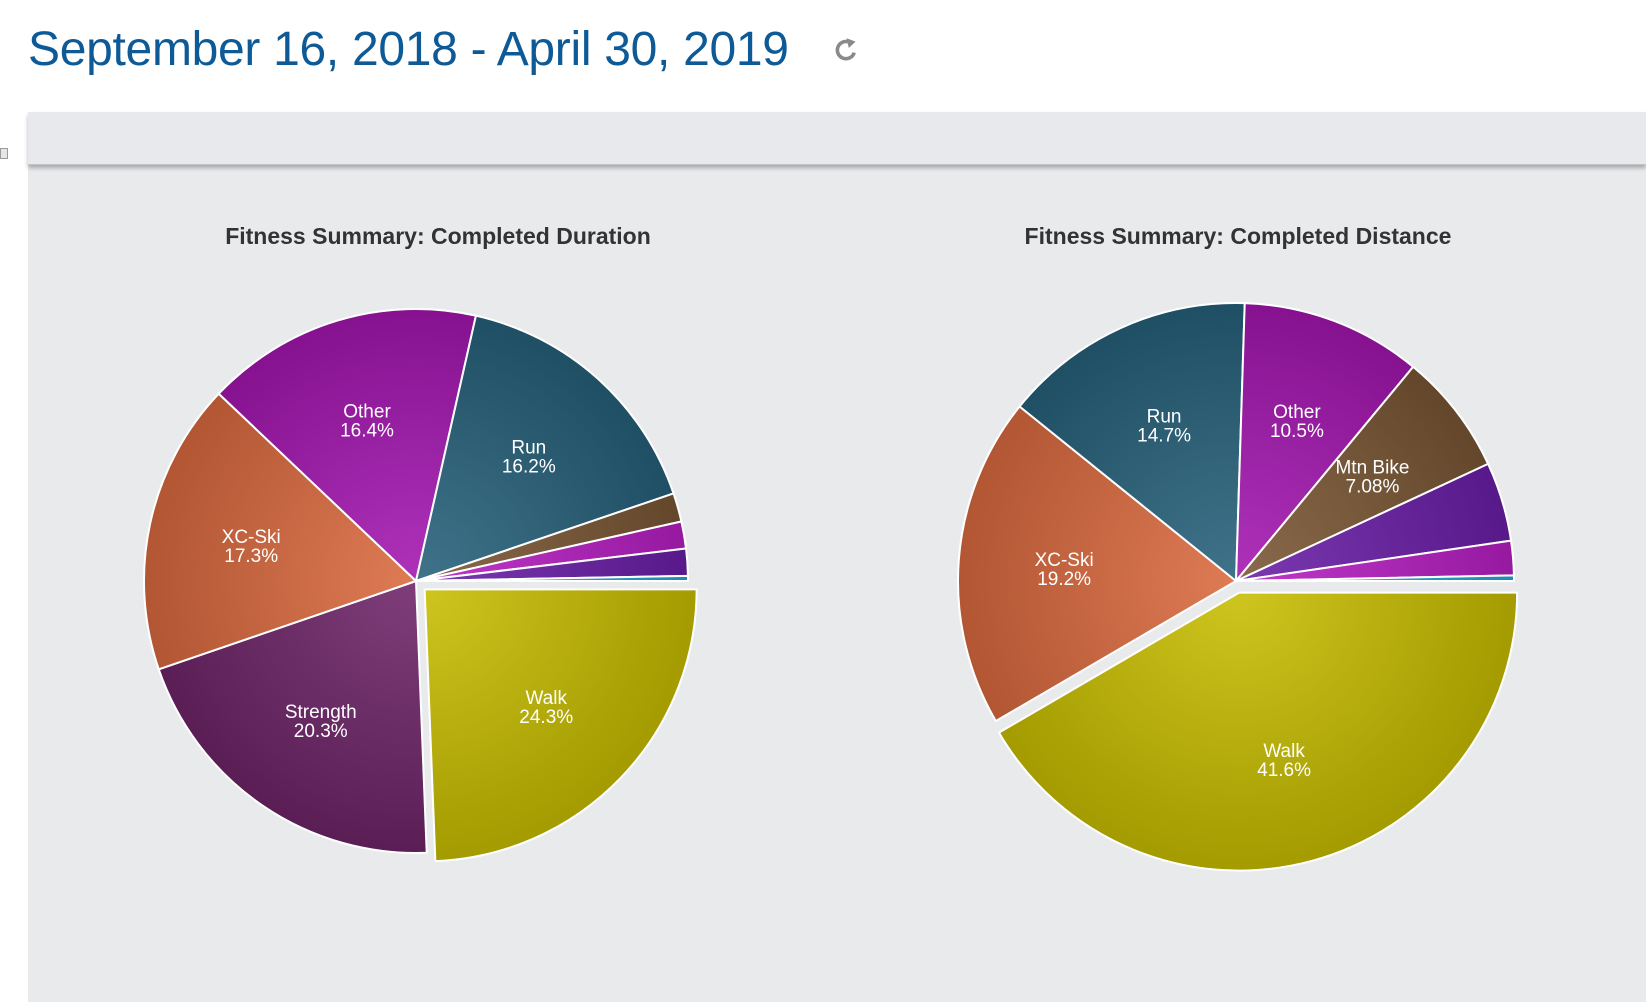 This screenshot has height=1002, width=1646. I want to click on side-panel-handle, so click(4, 153).